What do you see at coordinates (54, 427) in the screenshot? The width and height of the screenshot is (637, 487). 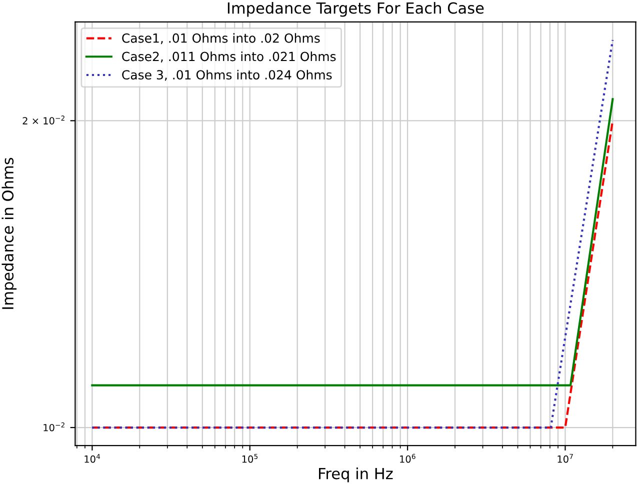 I see `y-tick-label: 10$^{−2}$` at bounding box center [54, 427].